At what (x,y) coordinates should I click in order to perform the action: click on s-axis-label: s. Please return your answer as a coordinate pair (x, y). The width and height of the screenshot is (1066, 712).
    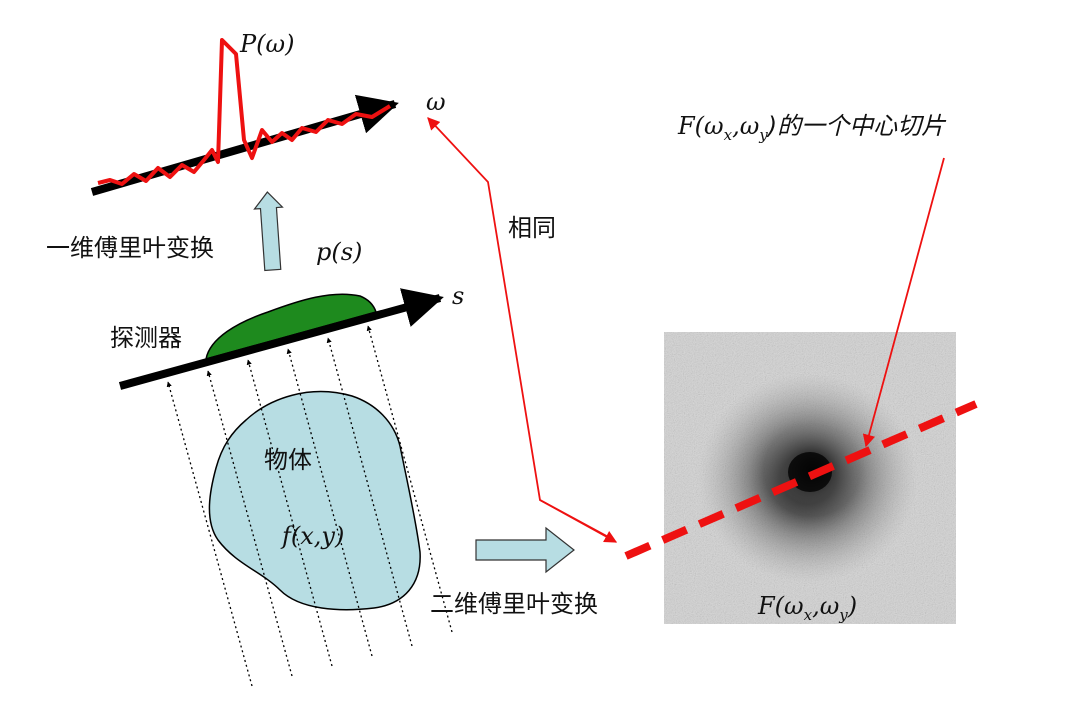
    Looking at the image, I should click on (458, 296).